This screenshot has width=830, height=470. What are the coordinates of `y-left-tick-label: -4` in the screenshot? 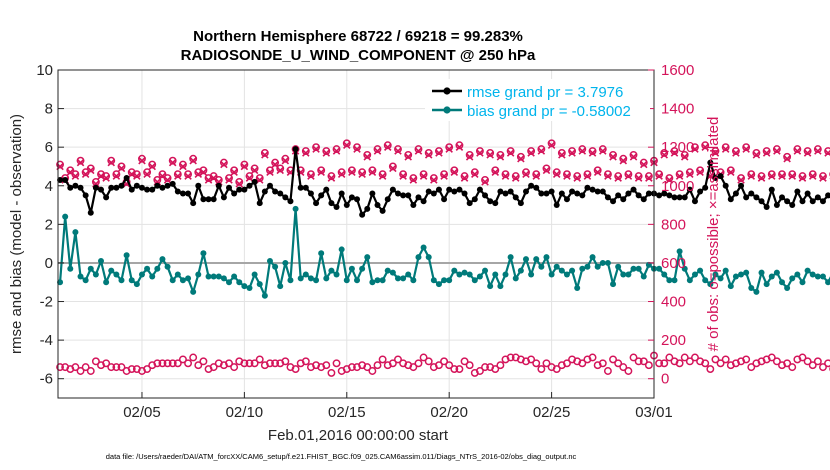 It's located at (46, 340).